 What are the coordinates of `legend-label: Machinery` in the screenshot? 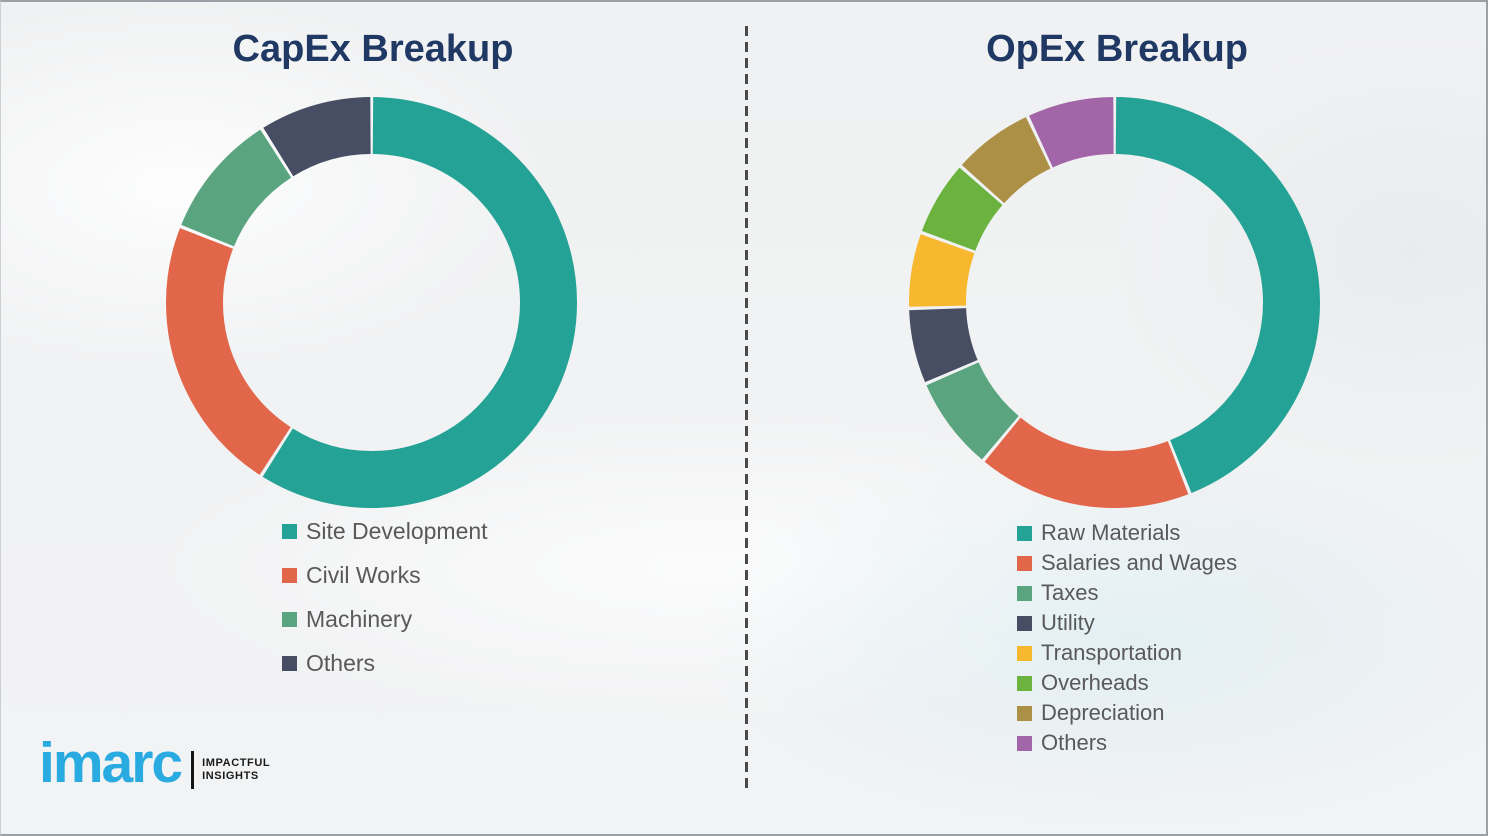 It's located at (359, 618).